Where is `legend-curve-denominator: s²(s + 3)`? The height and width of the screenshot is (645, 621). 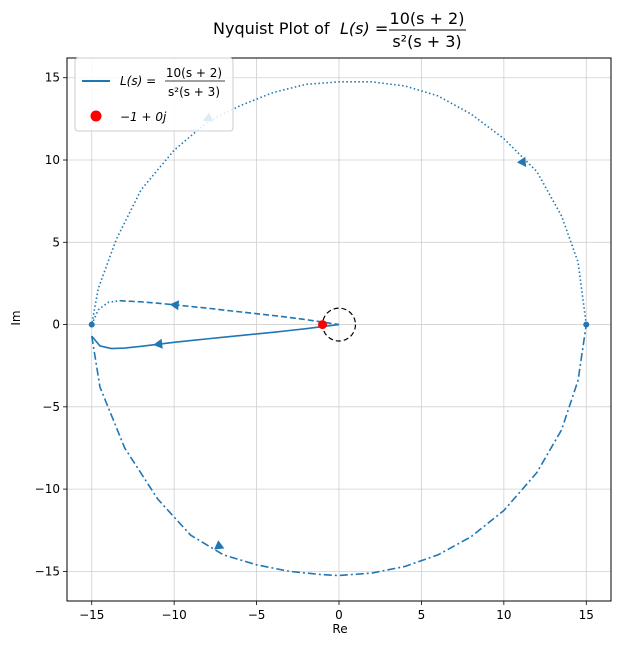 legend-curve-denominator: s²(s + 3) is located at coordinates (194, 92).